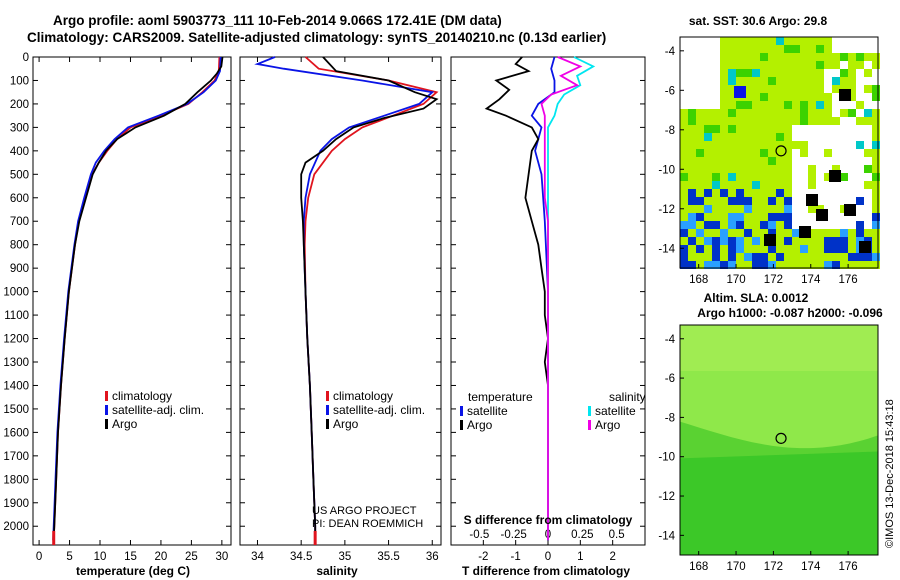 This screenshot has width=900, height=580. Describe the element at coordinates (589, 425) in the screenshot. I see `legend-swatch` at that location.